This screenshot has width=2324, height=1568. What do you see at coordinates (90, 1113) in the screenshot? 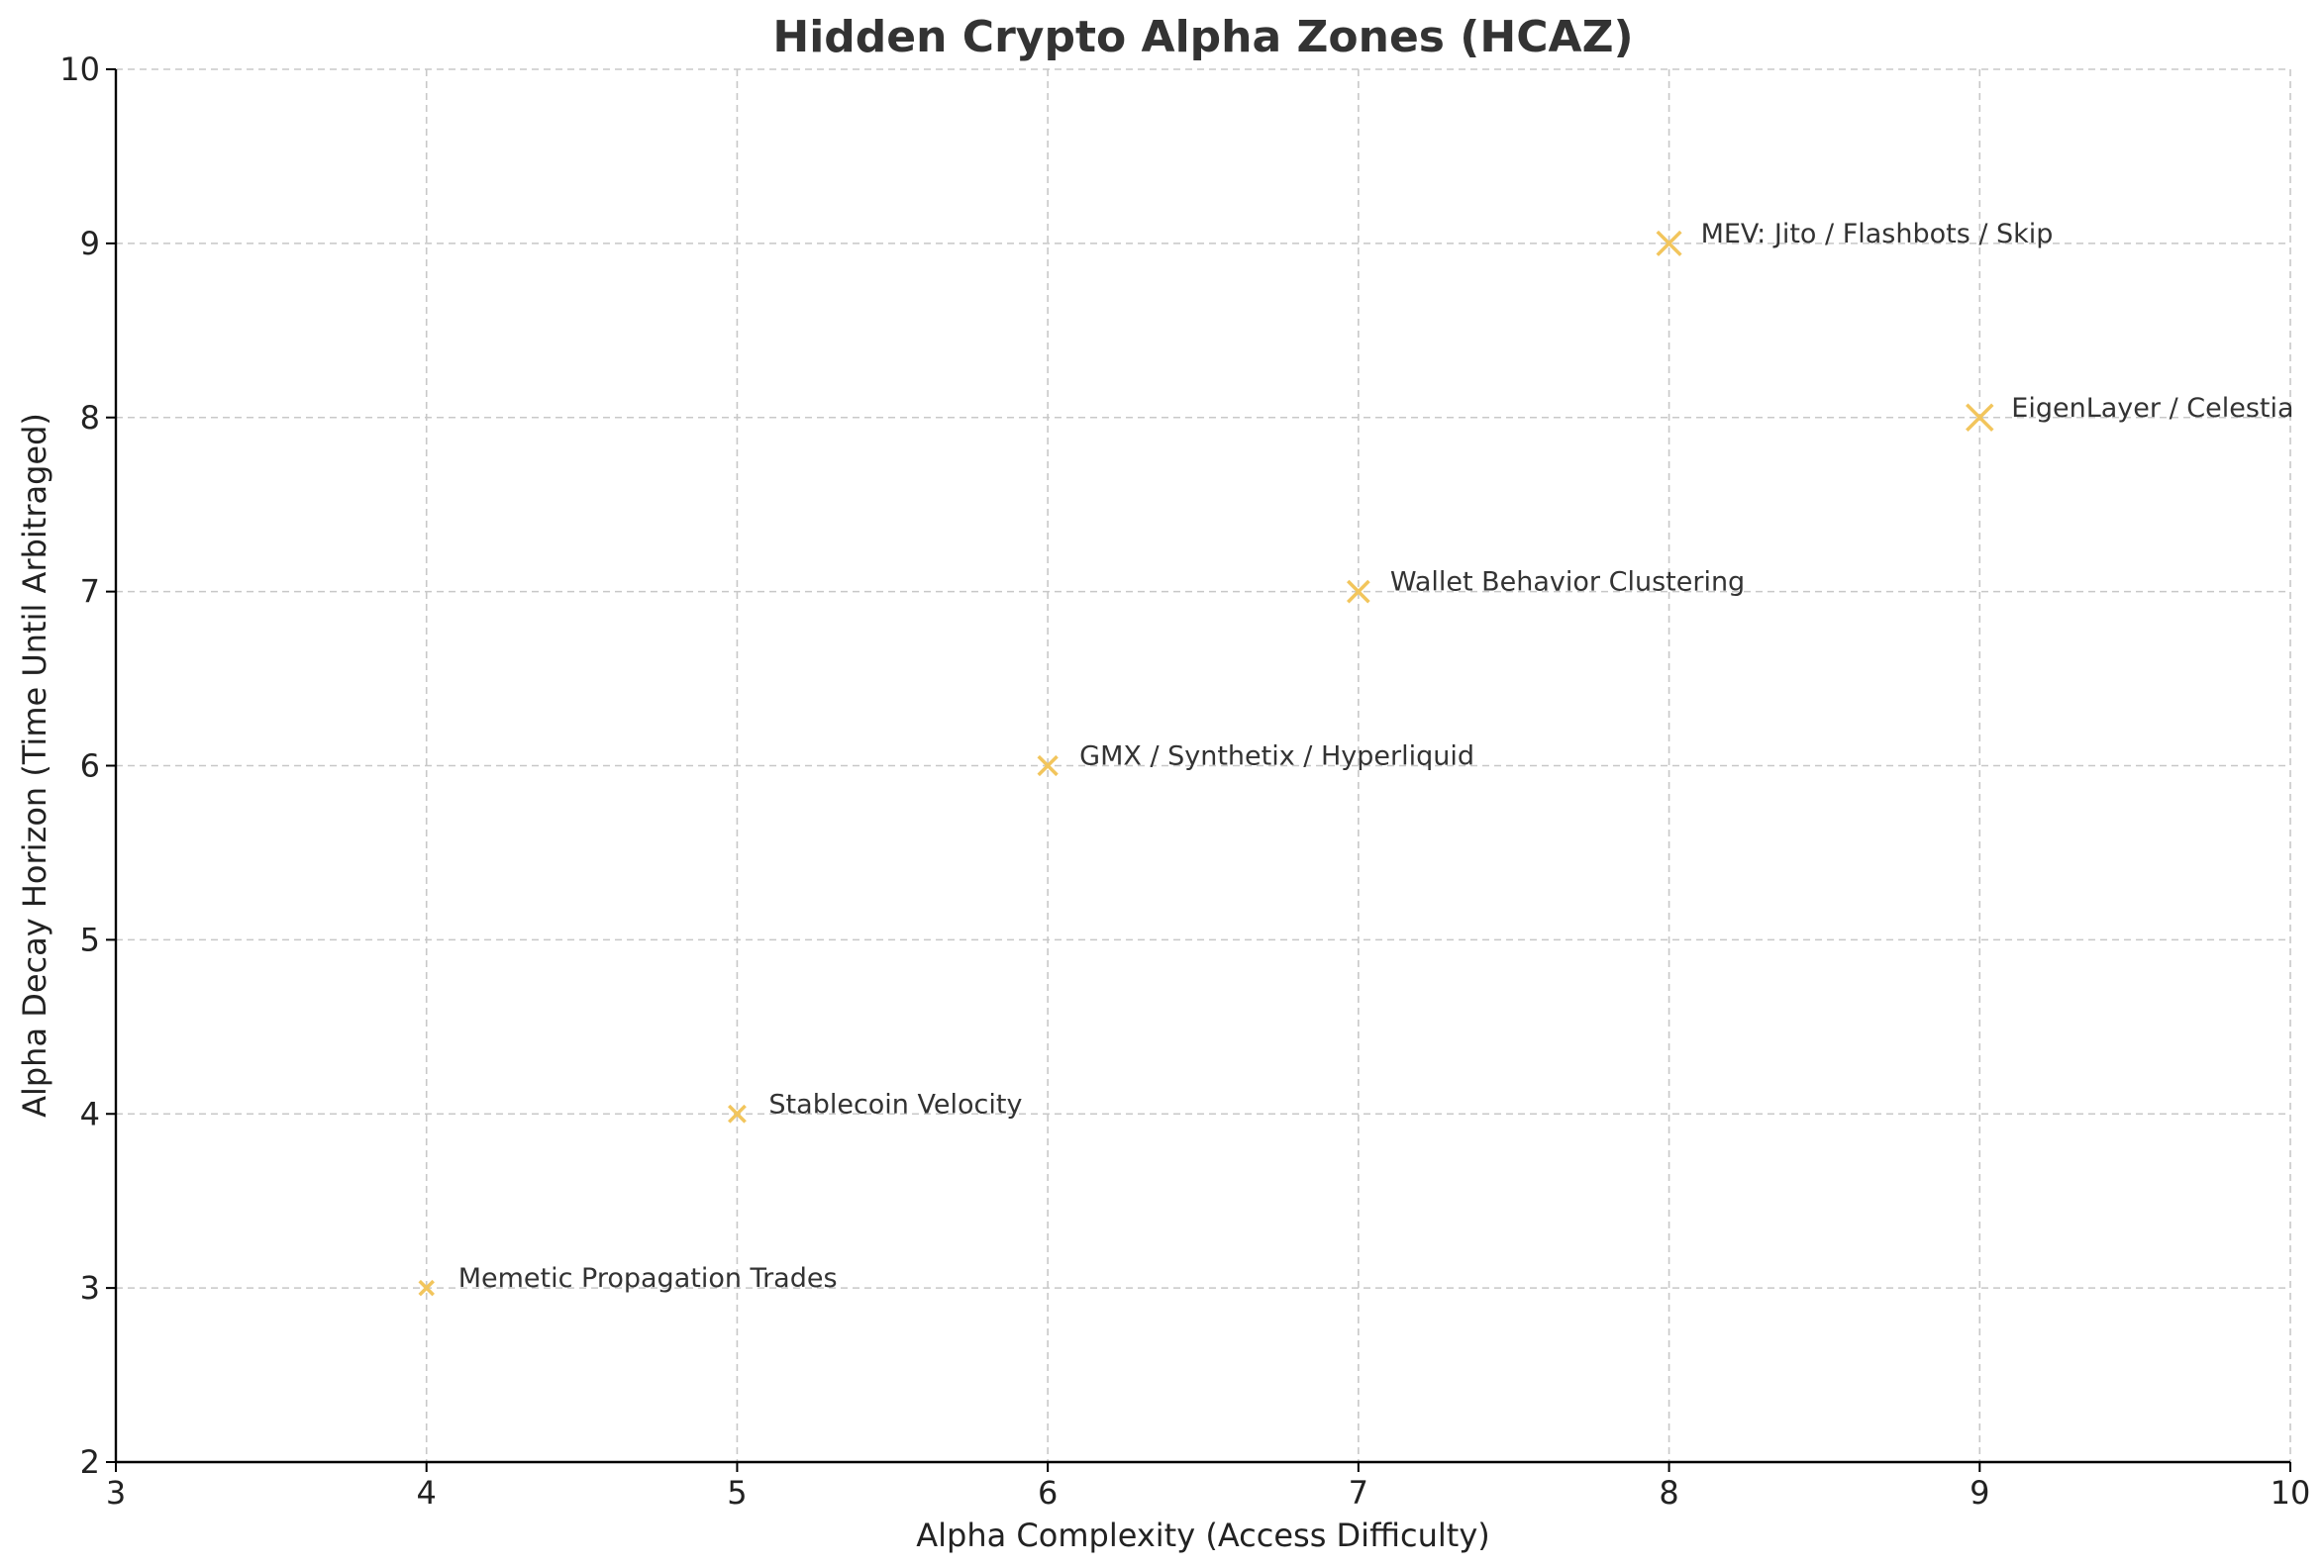
I see `y-tick-label: 4` at bounding box center [90, 1113].